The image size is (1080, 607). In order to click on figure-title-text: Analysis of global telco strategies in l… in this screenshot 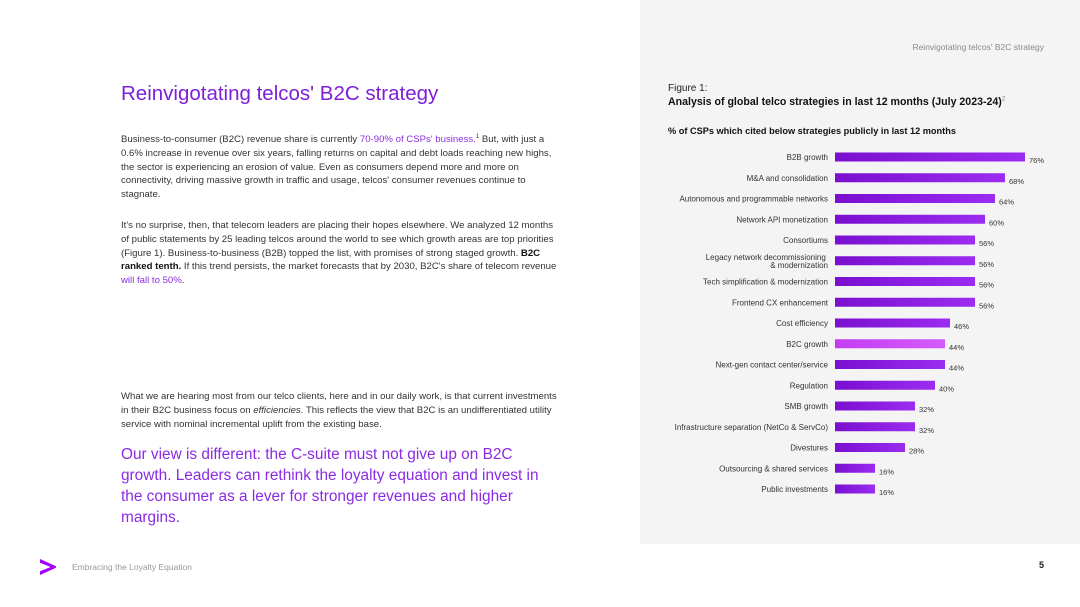, I will do `click(835, 102)`.